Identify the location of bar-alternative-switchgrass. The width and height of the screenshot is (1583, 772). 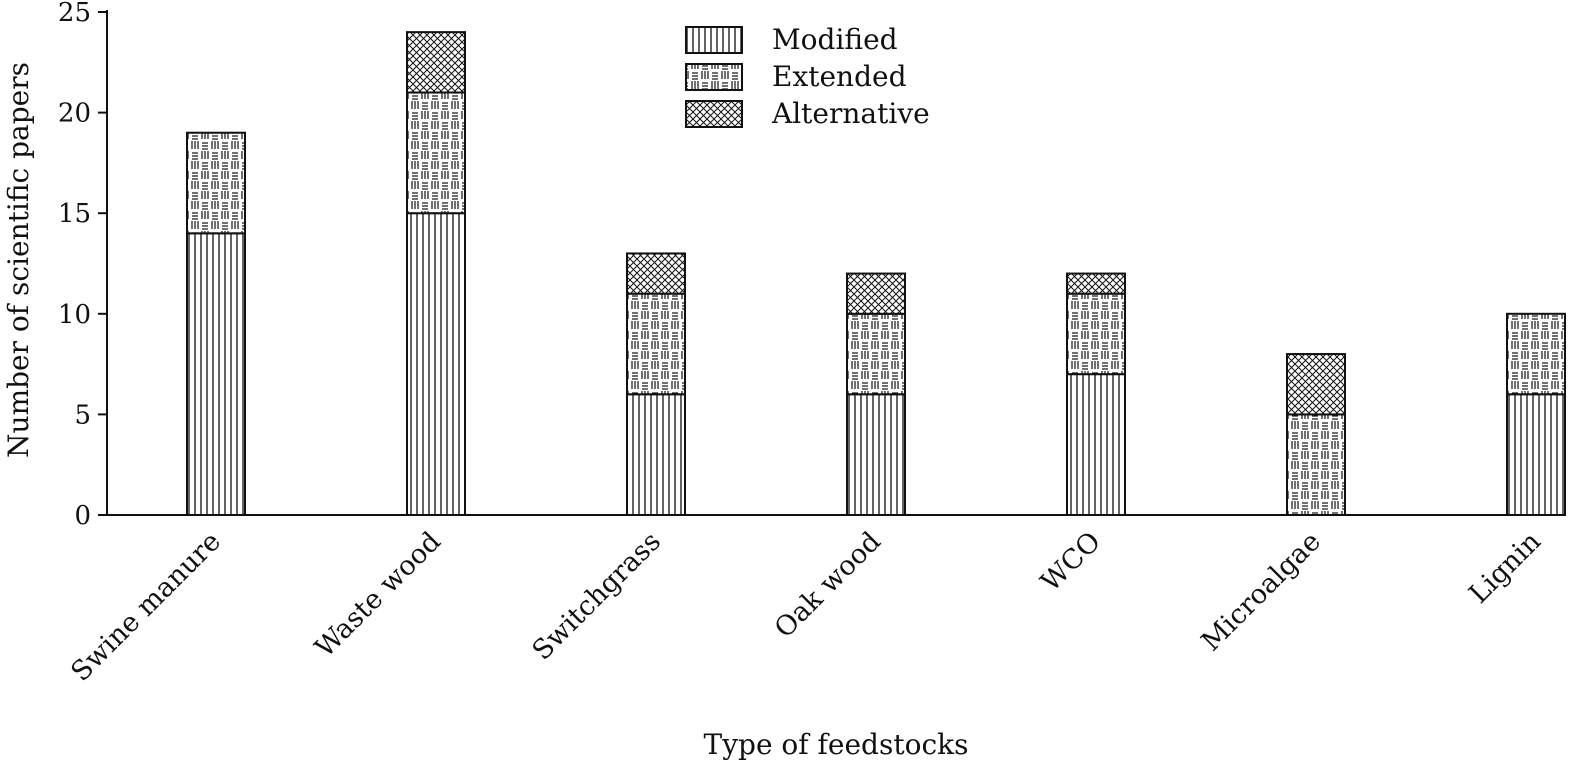
(656, 273).